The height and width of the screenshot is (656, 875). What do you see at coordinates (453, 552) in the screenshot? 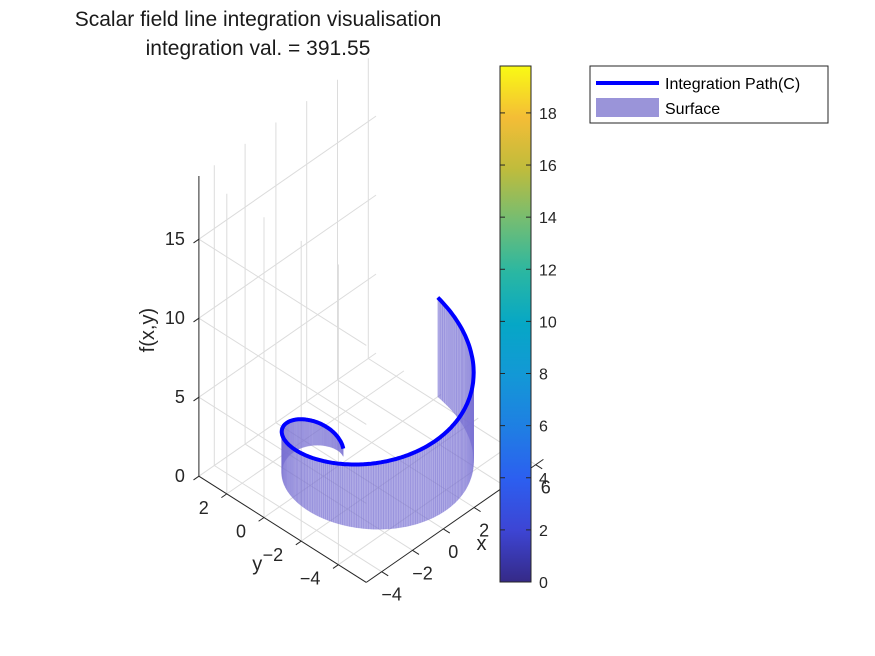
I see `x-tick-label: 0` at bounding box center [453, 552].